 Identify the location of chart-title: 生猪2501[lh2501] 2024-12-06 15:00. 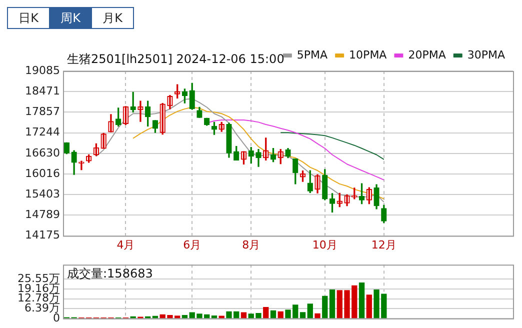
(175, 59).